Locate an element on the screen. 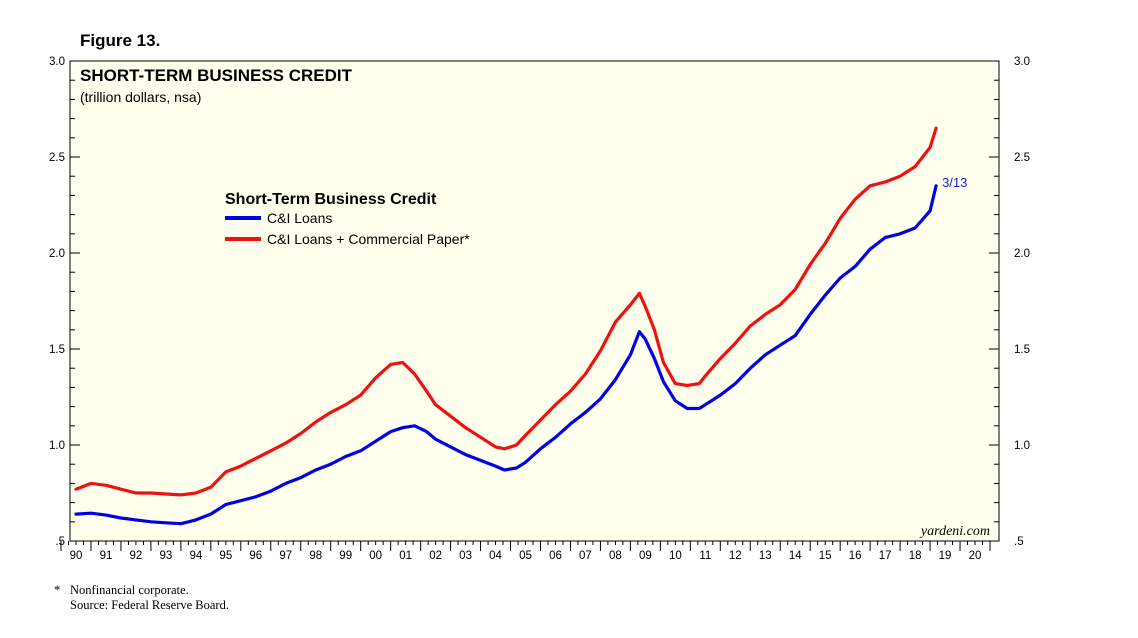 This screenshot has height=638, width=1138. y-tick-label-right: 2.0 is located at coordinates (1022, 254).